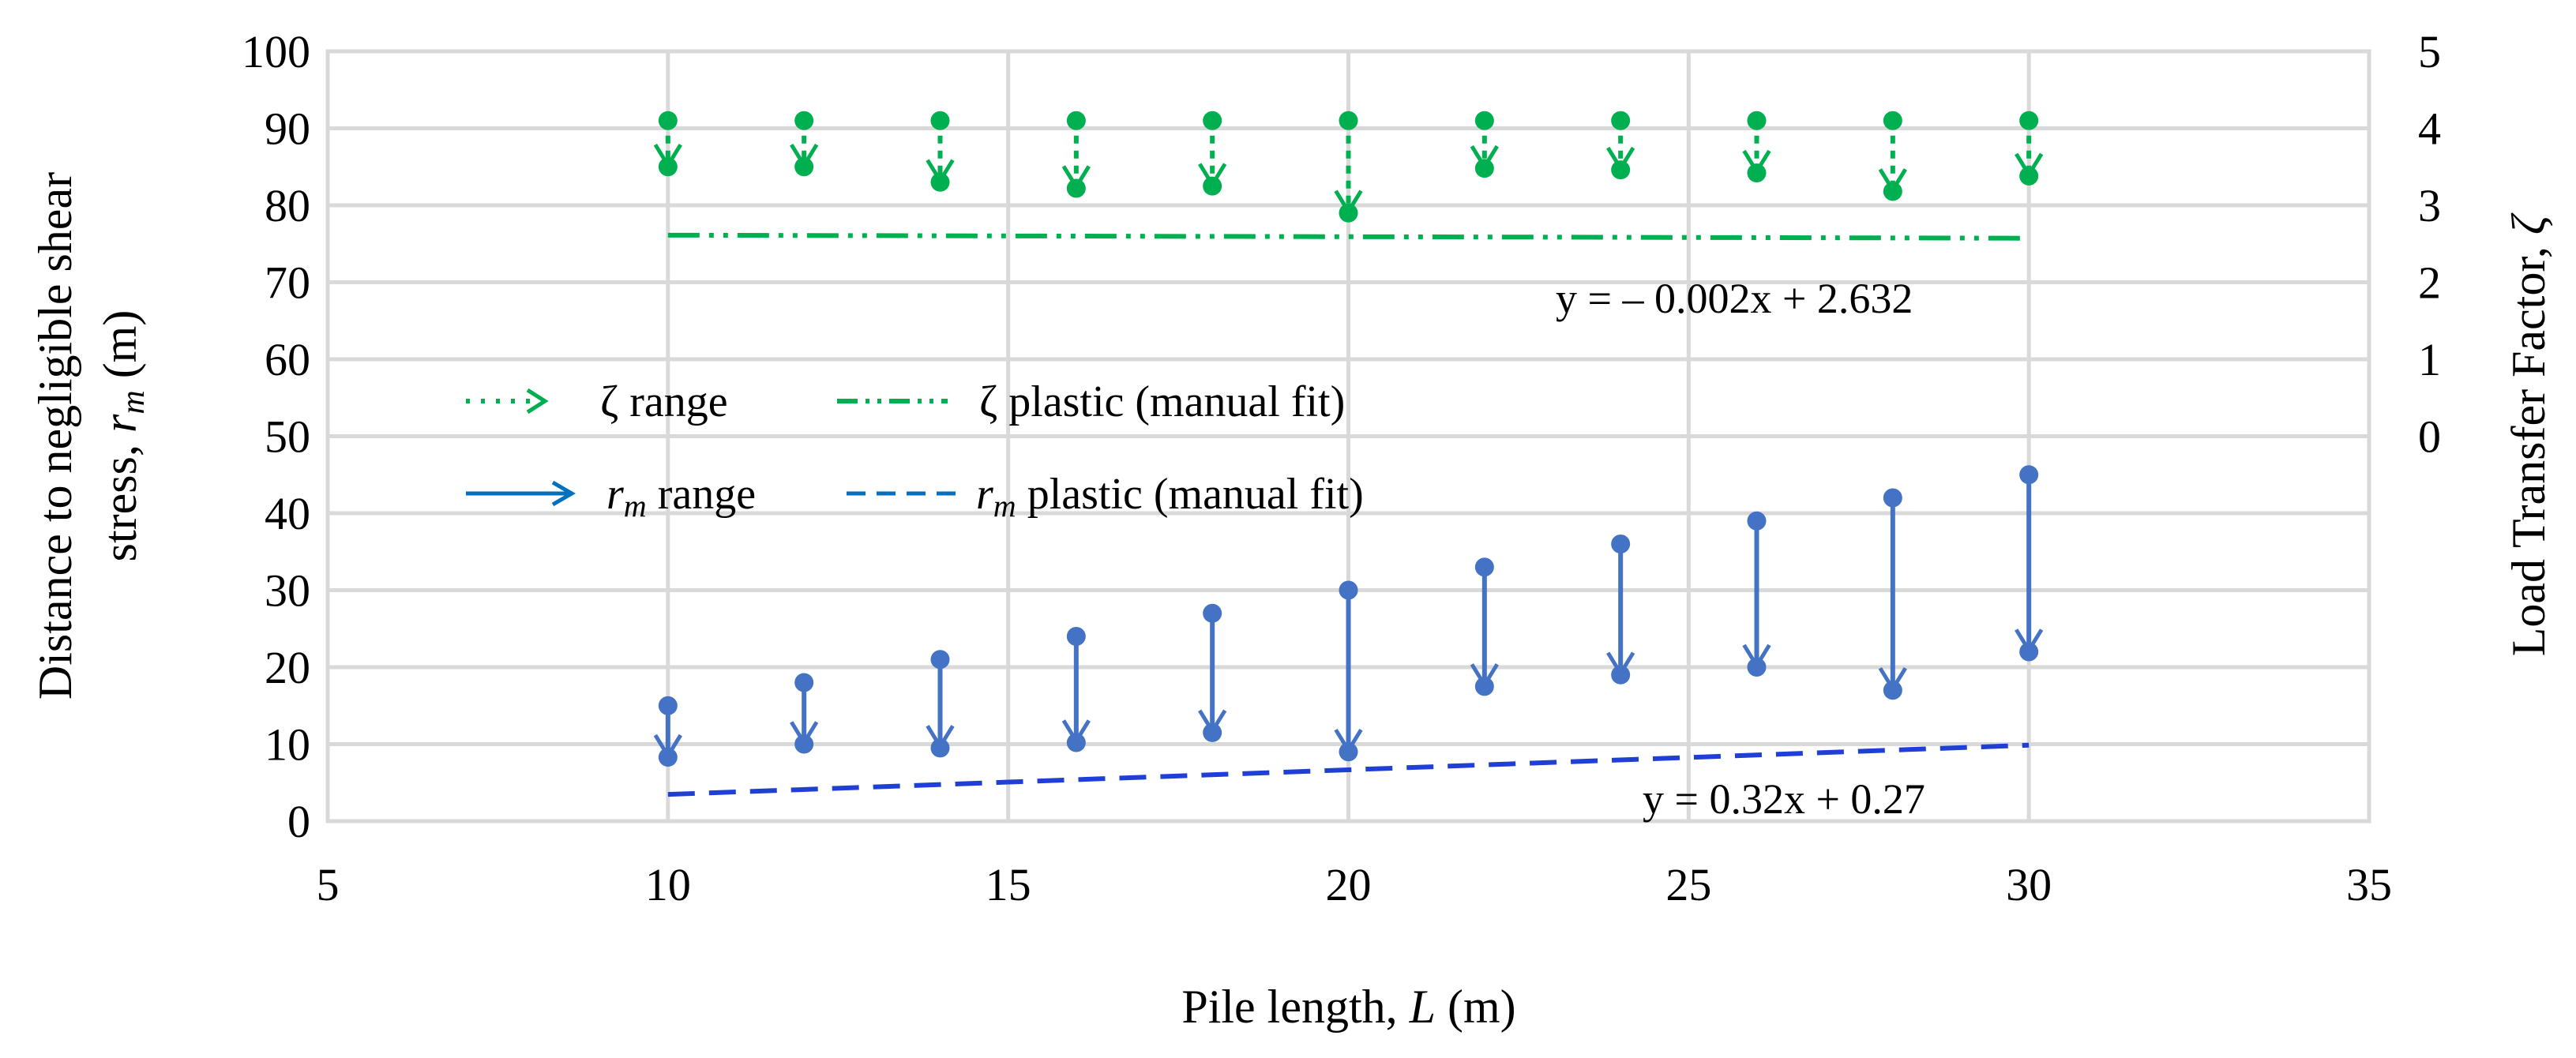  Describe the element at coordinates (328, 884) in the screenshot. I see `x-tick-label: 5` at that location.